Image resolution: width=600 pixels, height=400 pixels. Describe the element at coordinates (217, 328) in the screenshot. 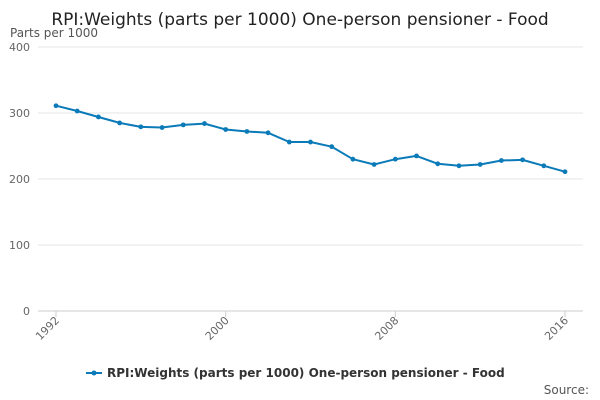

I see `x-tick-label: 2000` at that location.